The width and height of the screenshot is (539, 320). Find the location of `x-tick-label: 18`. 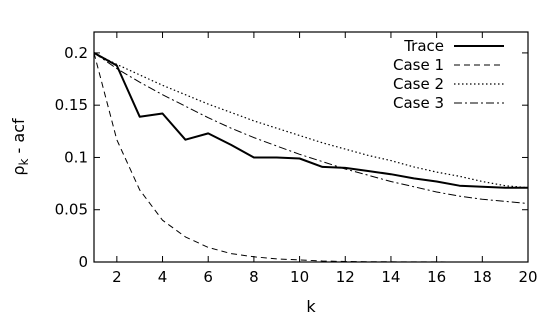

x-tick-label: 18 is located at coordinates (482, 277).